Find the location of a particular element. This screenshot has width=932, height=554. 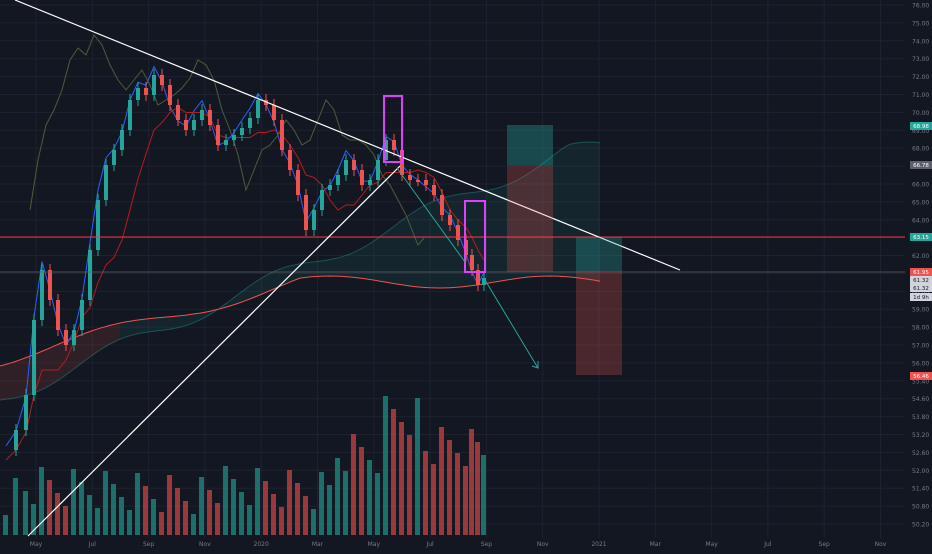

senkou-span-b is located at coordinates (300, 321).